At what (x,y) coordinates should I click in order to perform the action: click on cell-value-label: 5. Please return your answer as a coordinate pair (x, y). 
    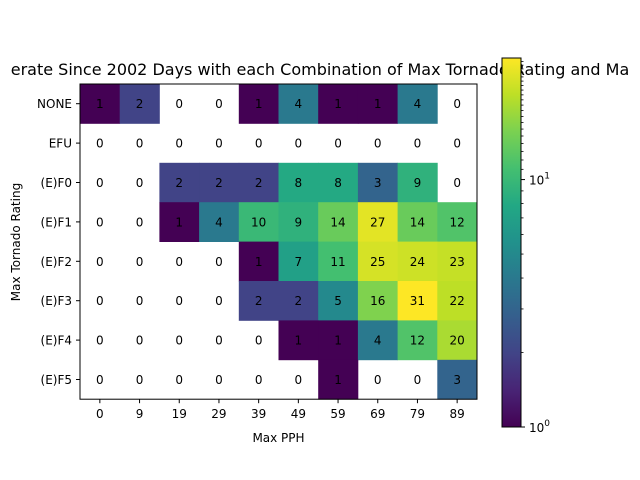
    Looking at the image, I should click on (338, 301).